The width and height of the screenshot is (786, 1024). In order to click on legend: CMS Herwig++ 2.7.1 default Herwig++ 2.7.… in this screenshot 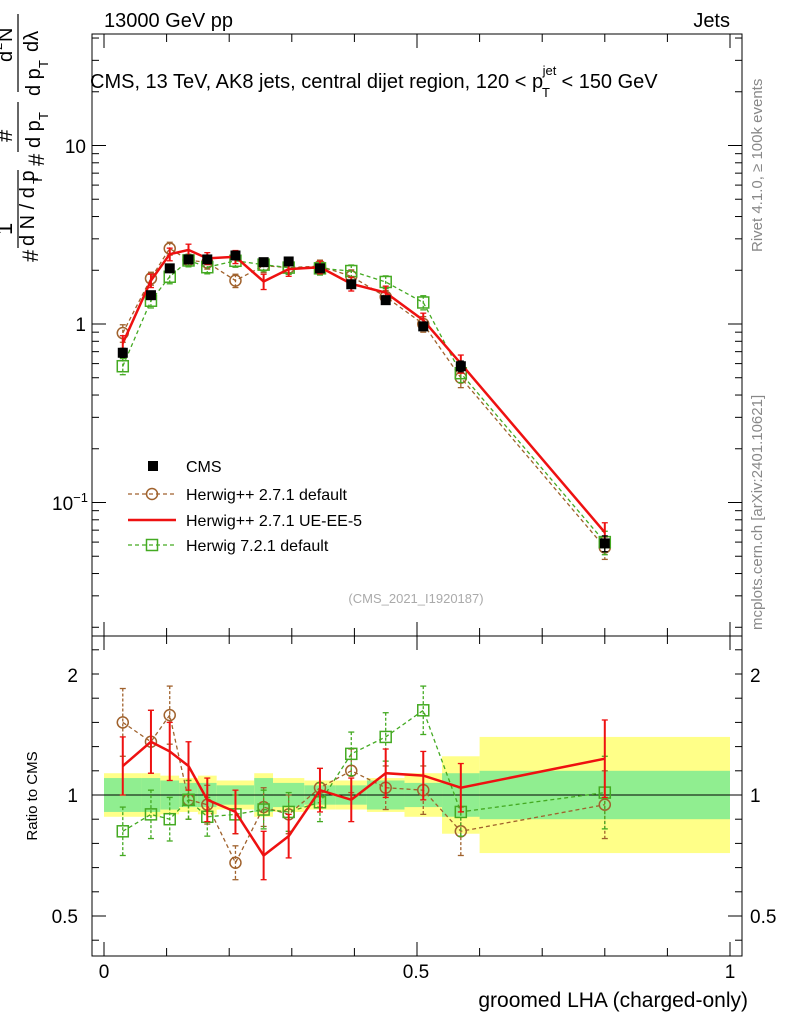, I will do `click(245, 507)`.